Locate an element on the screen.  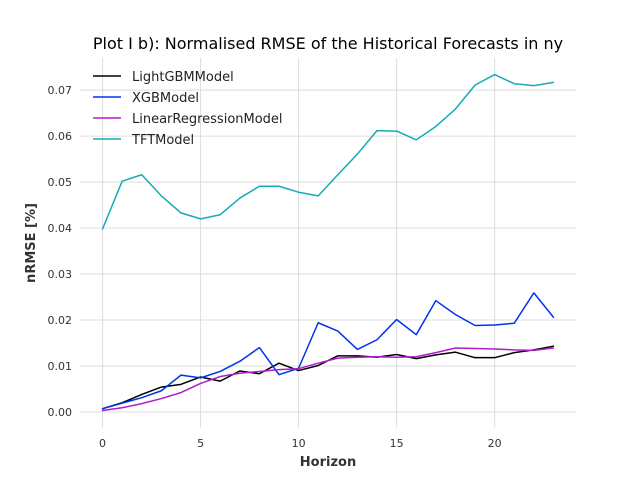
y-tick-label: 0.04 is located at coordinates (60, 228).